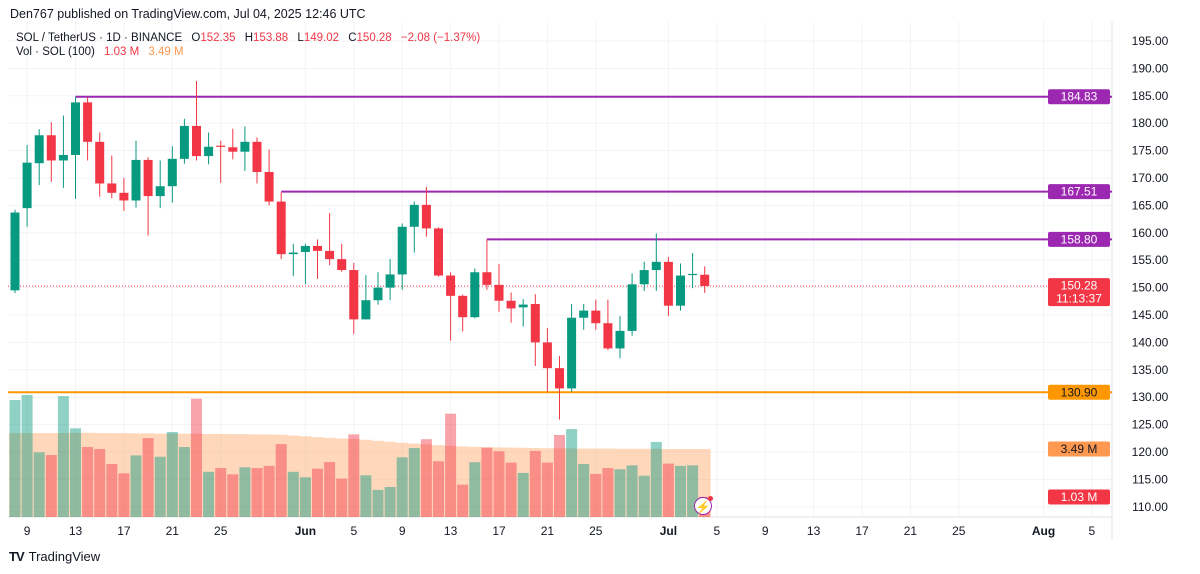 Image resolution: width=1200 pixels, height=574 pixels. Describe the element at coordinates (271, 38) in the screenshot. I see `high-value: 153.88` at that location.